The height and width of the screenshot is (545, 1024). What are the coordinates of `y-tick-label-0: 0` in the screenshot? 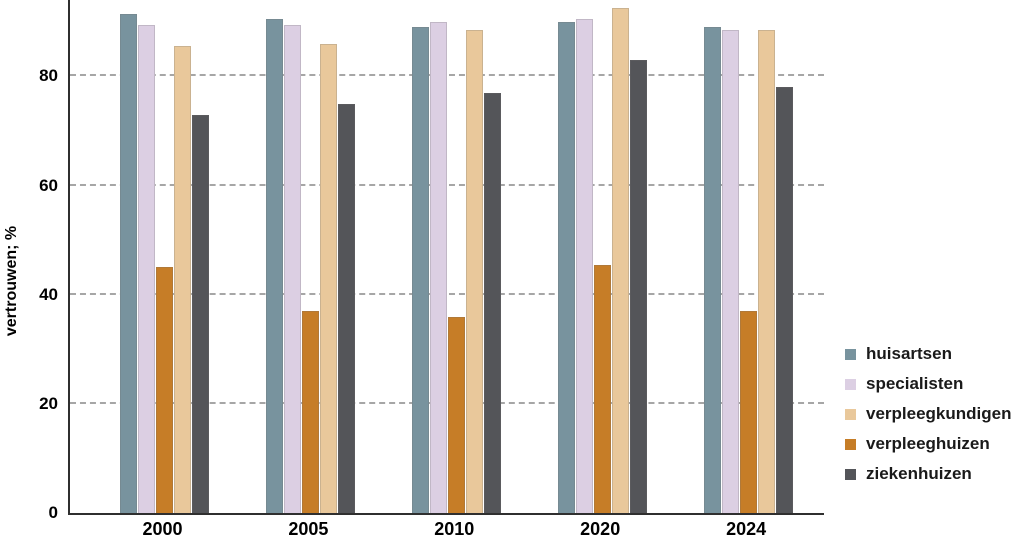 It's located at (53, 512).